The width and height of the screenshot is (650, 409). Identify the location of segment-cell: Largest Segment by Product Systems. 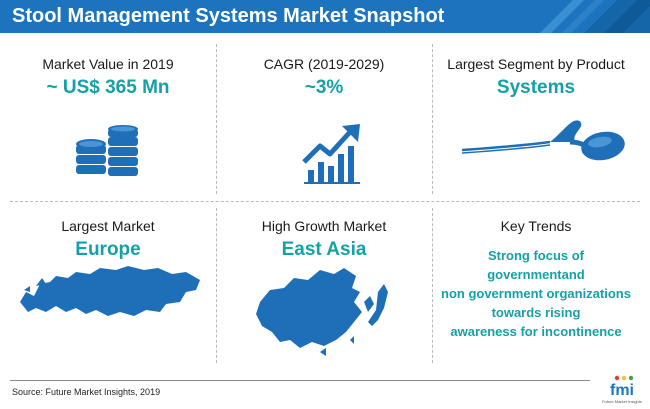
(536, 77).